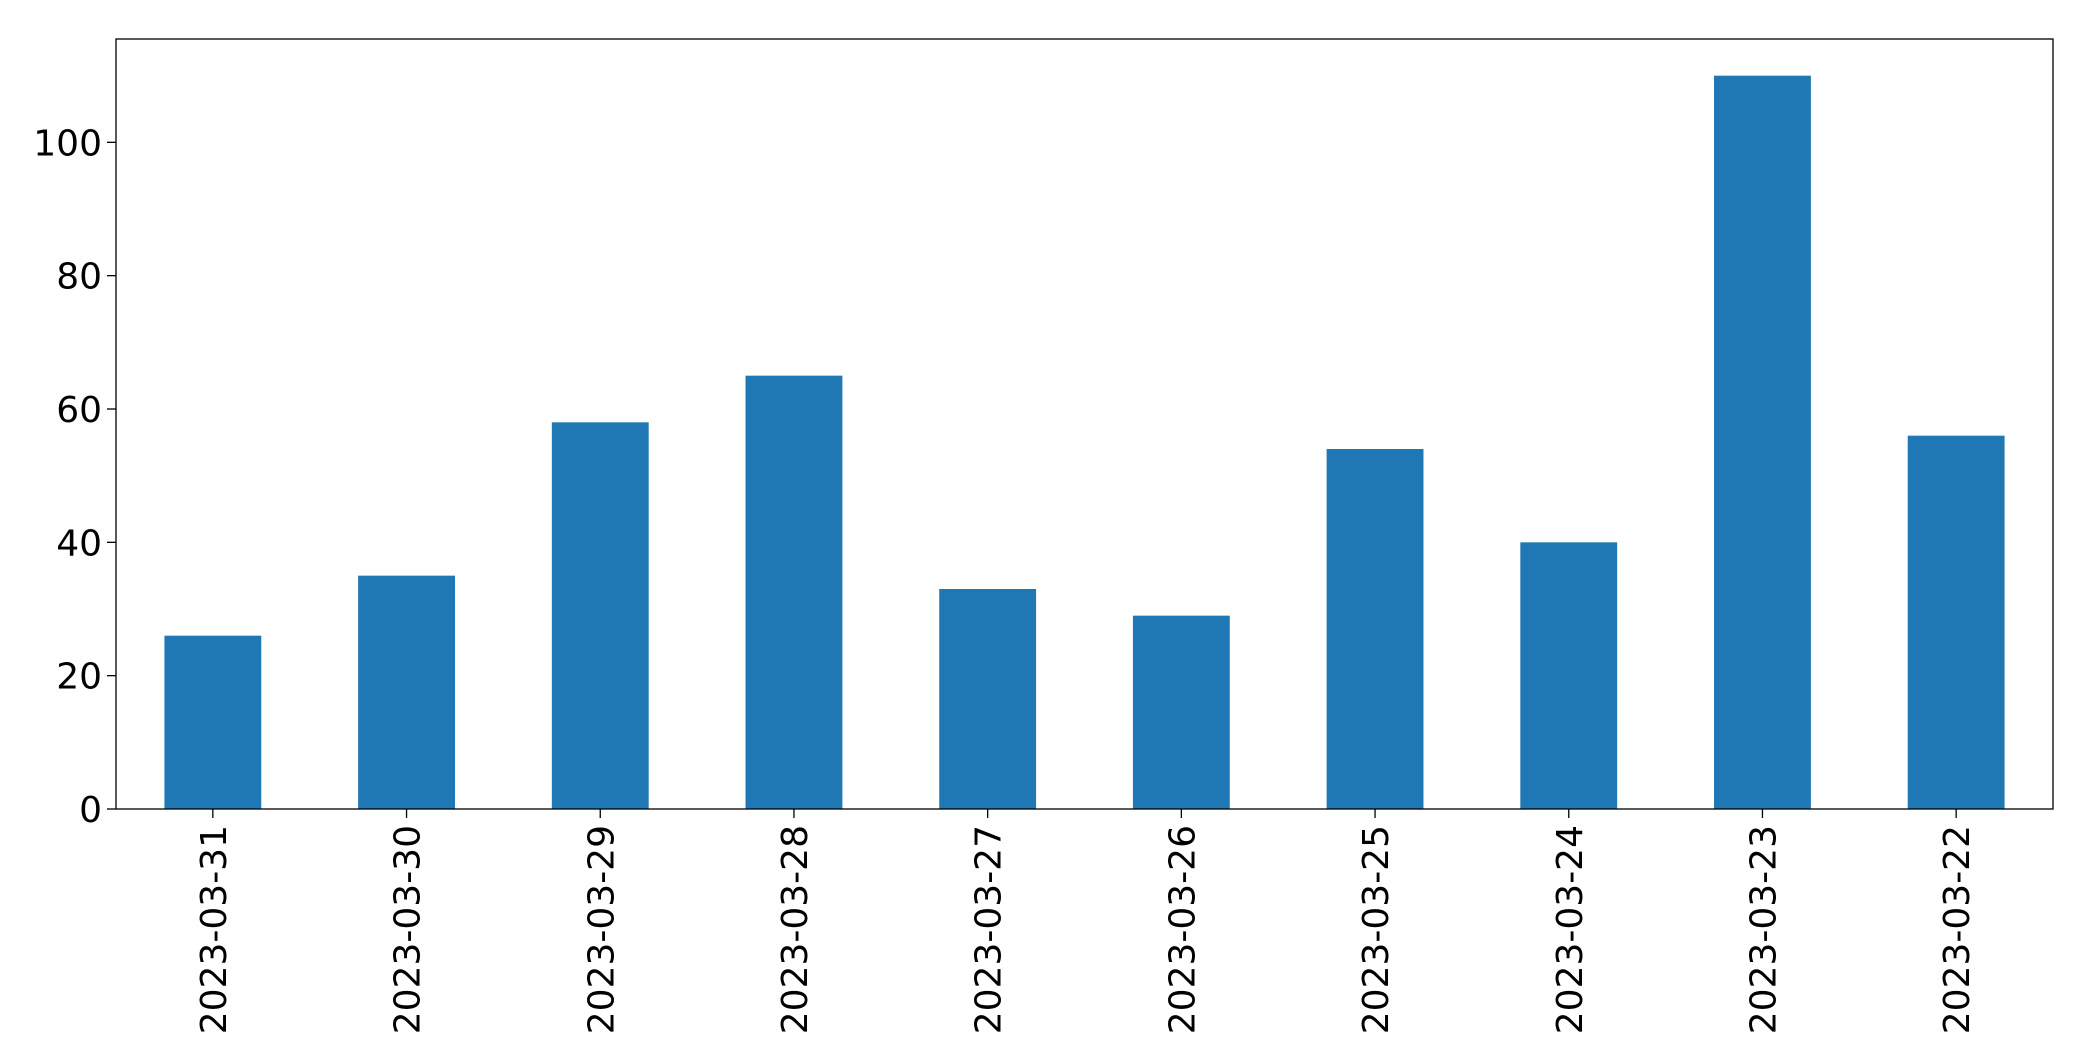  What do you see at coordinates (67, 143) in the screenshot?
I see `y-tick-label: 100` at bounding box center [67, 143].